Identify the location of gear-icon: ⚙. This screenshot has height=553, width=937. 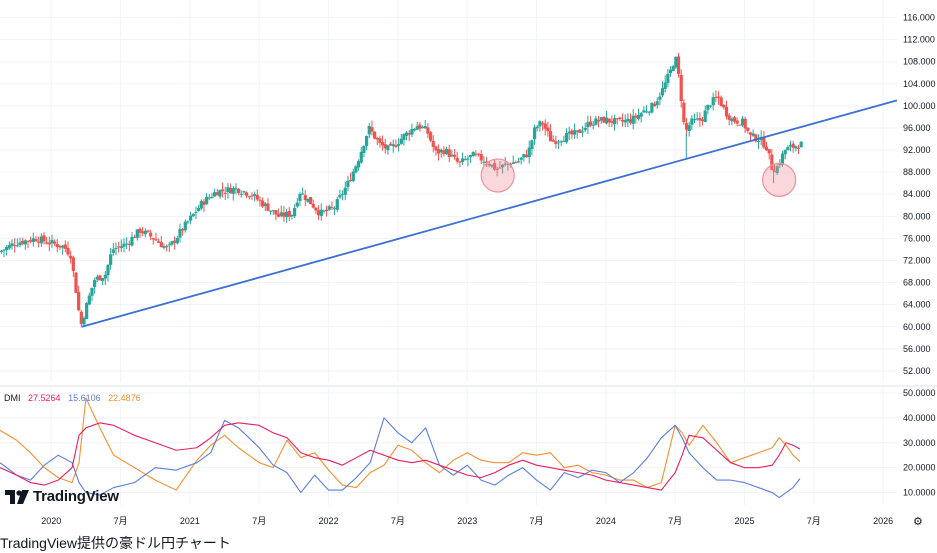
(918, 522).